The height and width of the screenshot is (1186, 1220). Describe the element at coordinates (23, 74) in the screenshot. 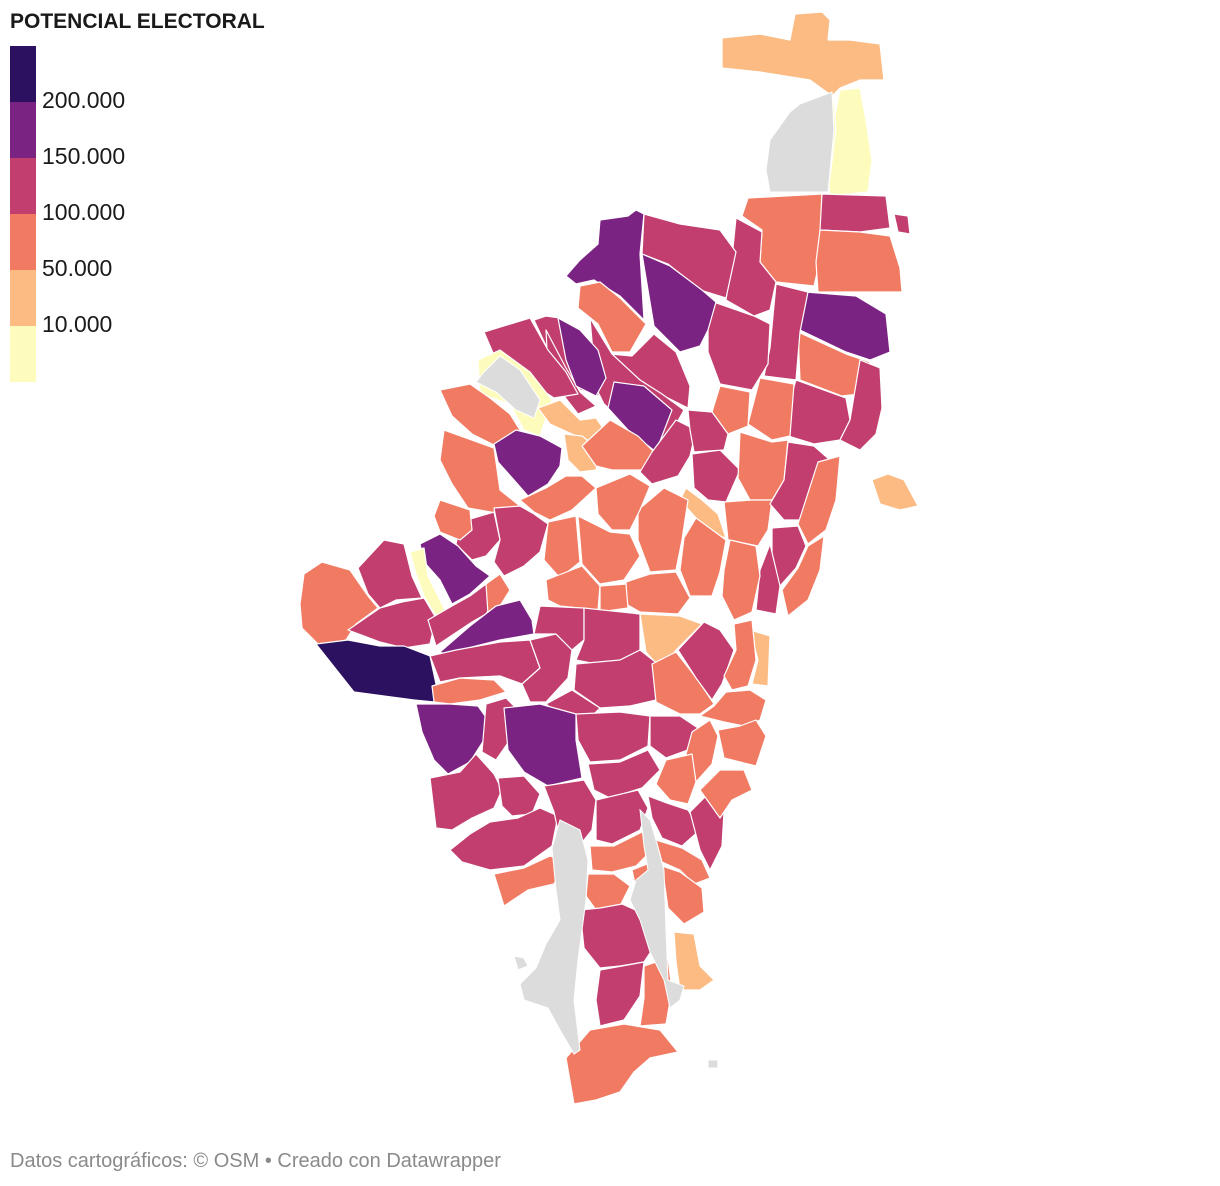

I see `legend-swatch-200k-plus` at that location.